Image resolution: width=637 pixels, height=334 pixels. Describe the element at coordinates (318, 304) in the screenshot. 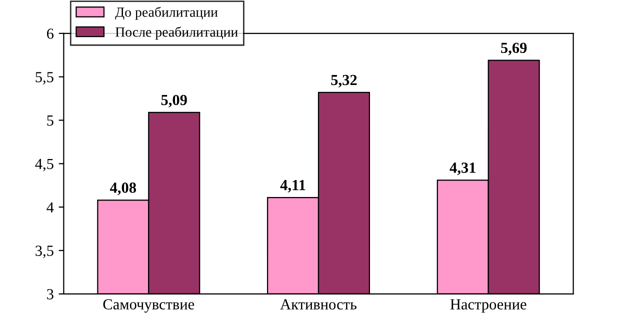

I see `x-tick-label: Активность` at that location.